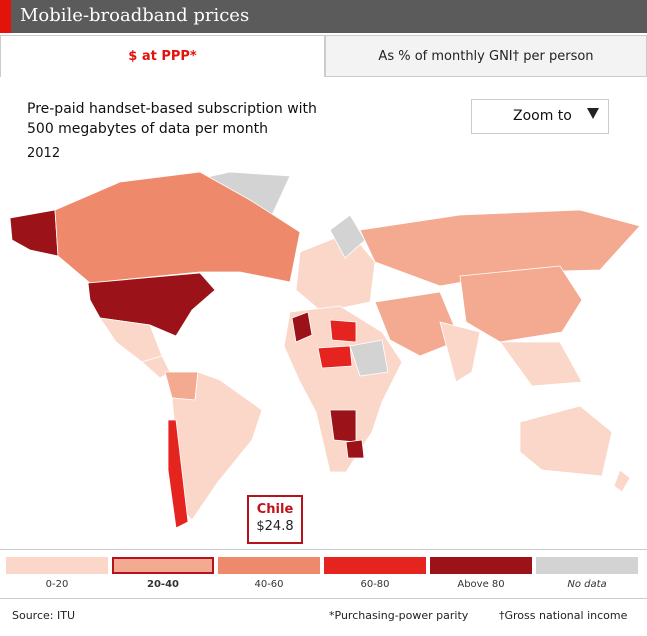  What do you see at coordinates (162, 56) in the screenshot?
I see `tab: $ at PPP*` at bounding box center [162, 56].